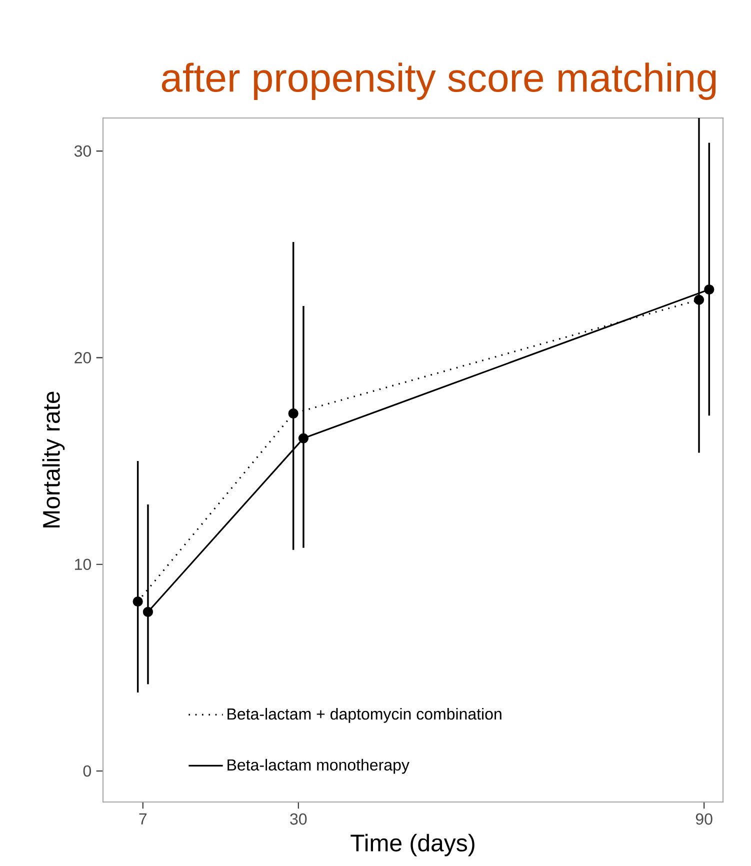 The height and width of the screenshot is (866, 751). What do you see at coordinates (365, 715) in the screenshot?
I see `legend-label: Beta-lactam + daptomycin combination` at bounding box center [365, 715].